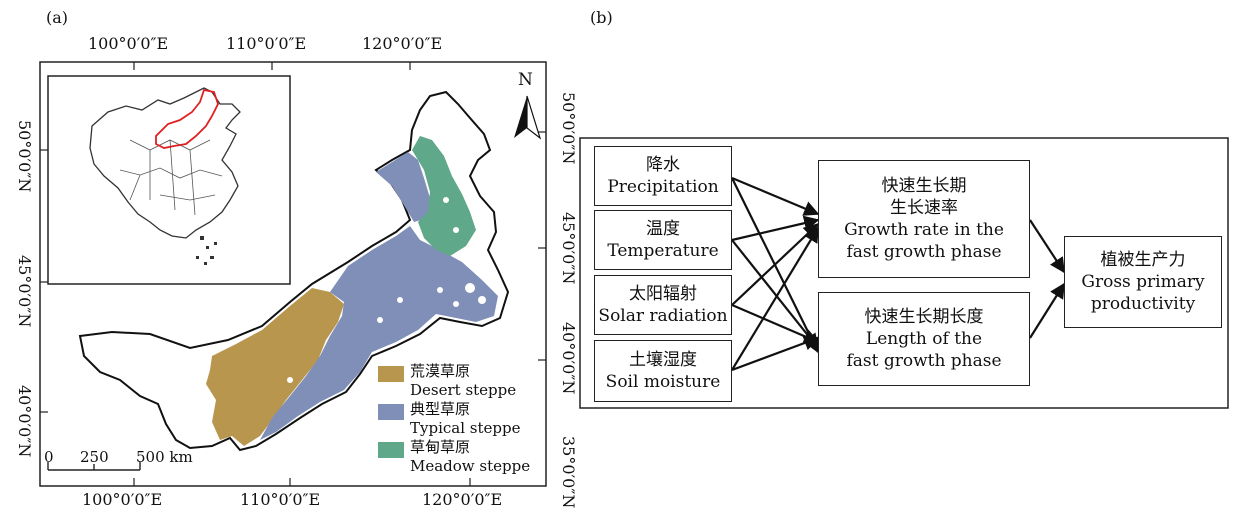 The image size is (1236, 525). I want to click on legend-typical-cn: 典型草原, so click(440, 409).